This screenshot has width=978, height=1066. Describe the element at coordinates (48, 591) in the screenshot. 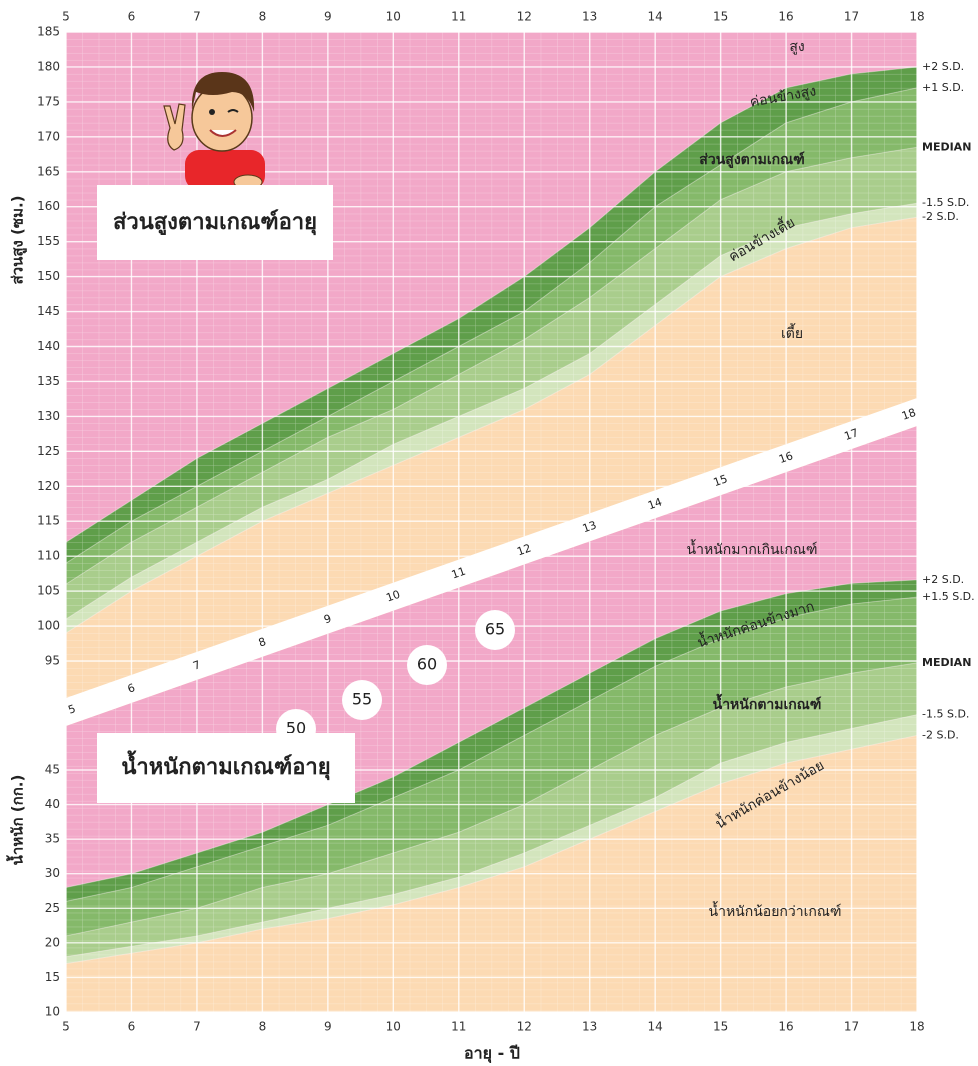

I see `y-tick-label: 105` at that location.